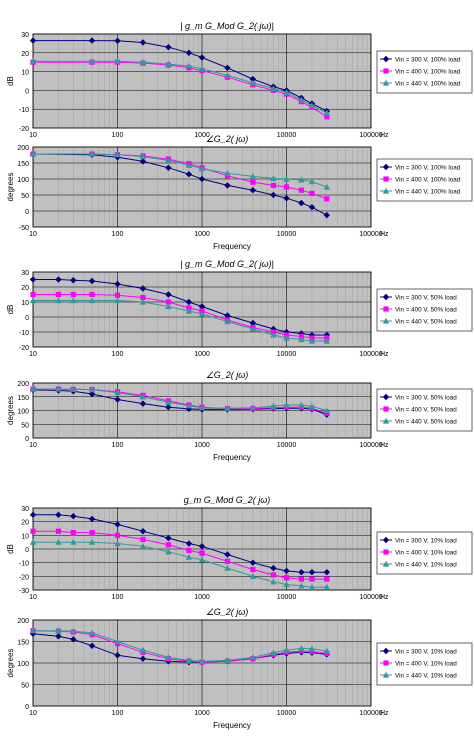 The height and width of the screenshot is (739, 474). I want to click on x-unit-label: Hz, so click(384, 354).